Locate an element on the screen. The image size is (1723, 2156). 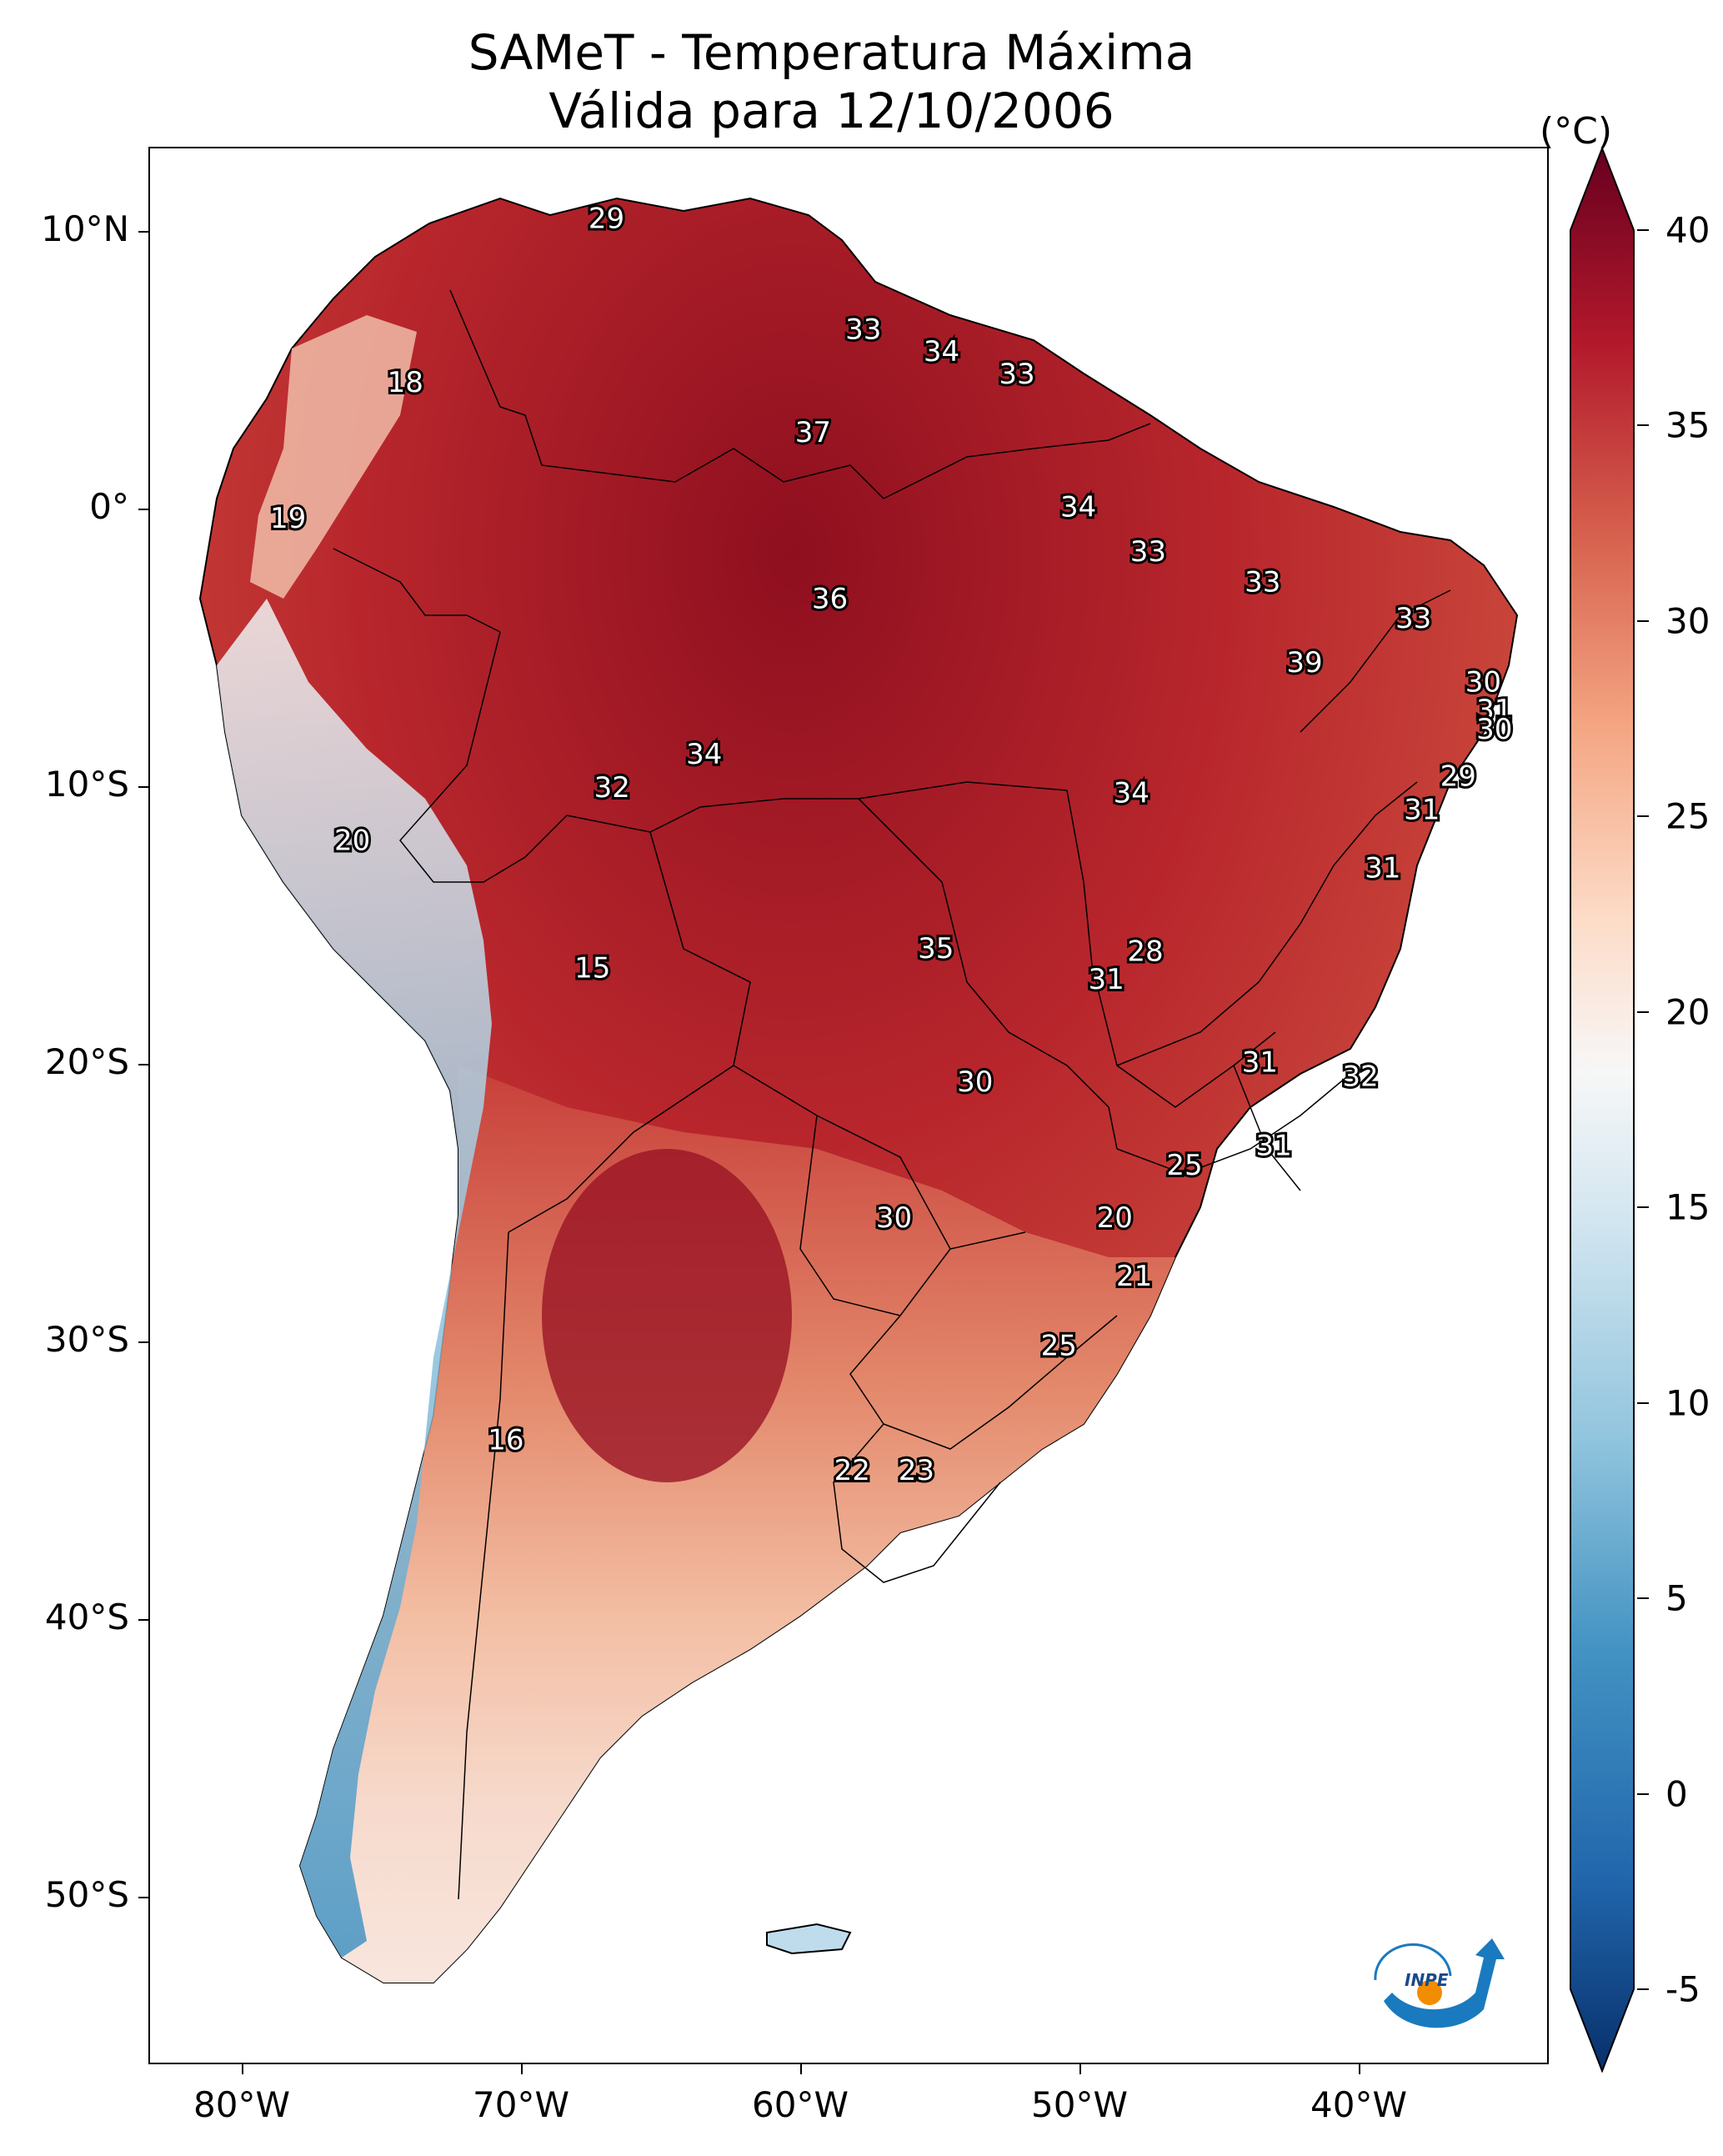
colorbar-tick-label: -5 is located at coordinates (1682, 1989).